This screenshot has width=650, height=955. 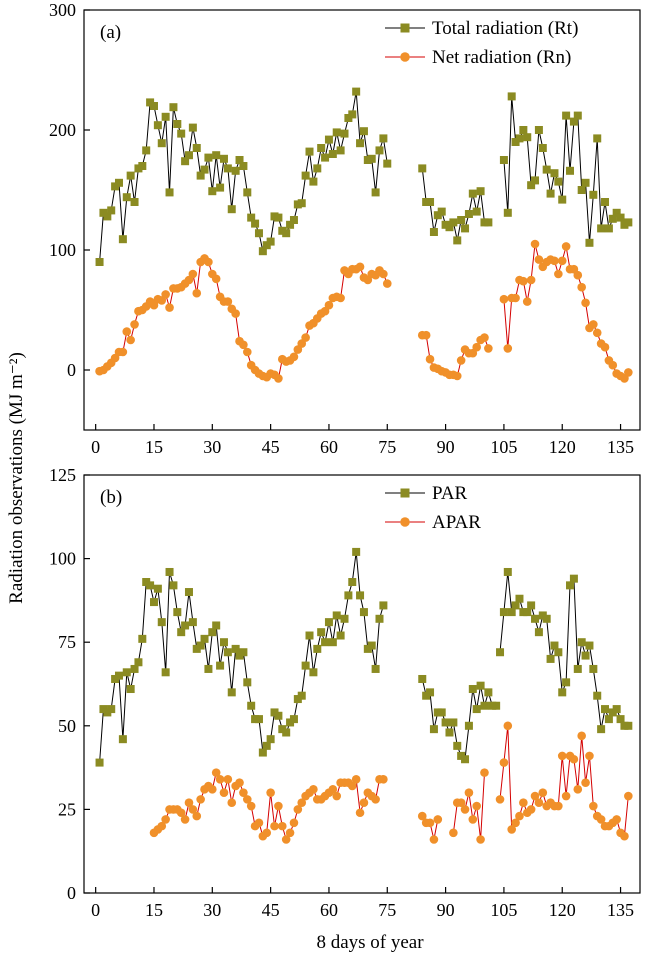 What do you see at coordinates (620, 447) in the screenshot?
I see `x-tick-label-a: 135` at bounding box center [620, 447].